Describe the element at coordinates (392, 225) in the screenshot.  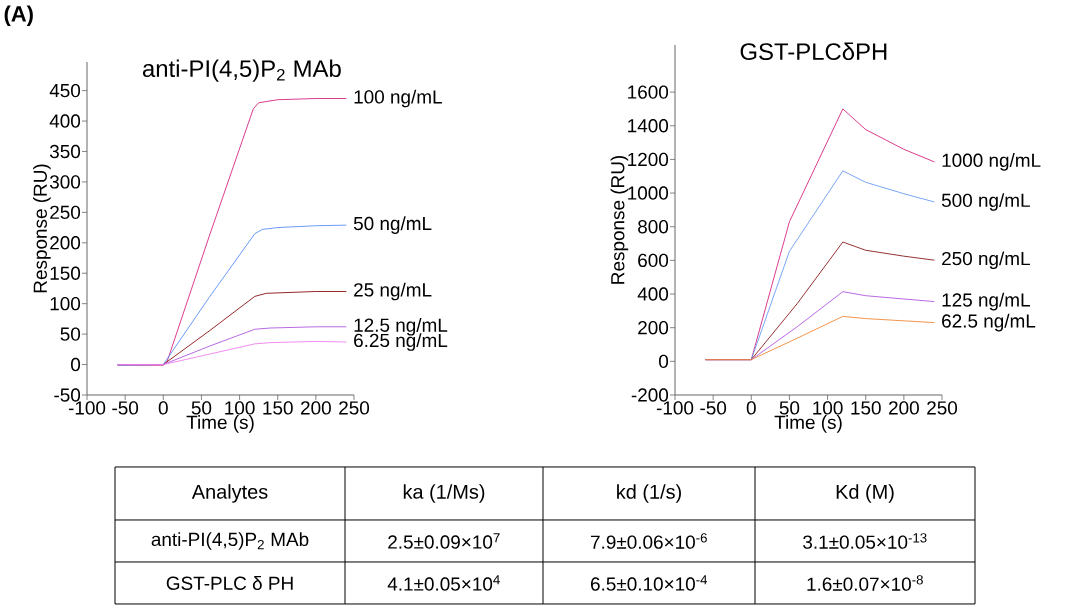
I see `series-label: 50 ng/mL` at that location.